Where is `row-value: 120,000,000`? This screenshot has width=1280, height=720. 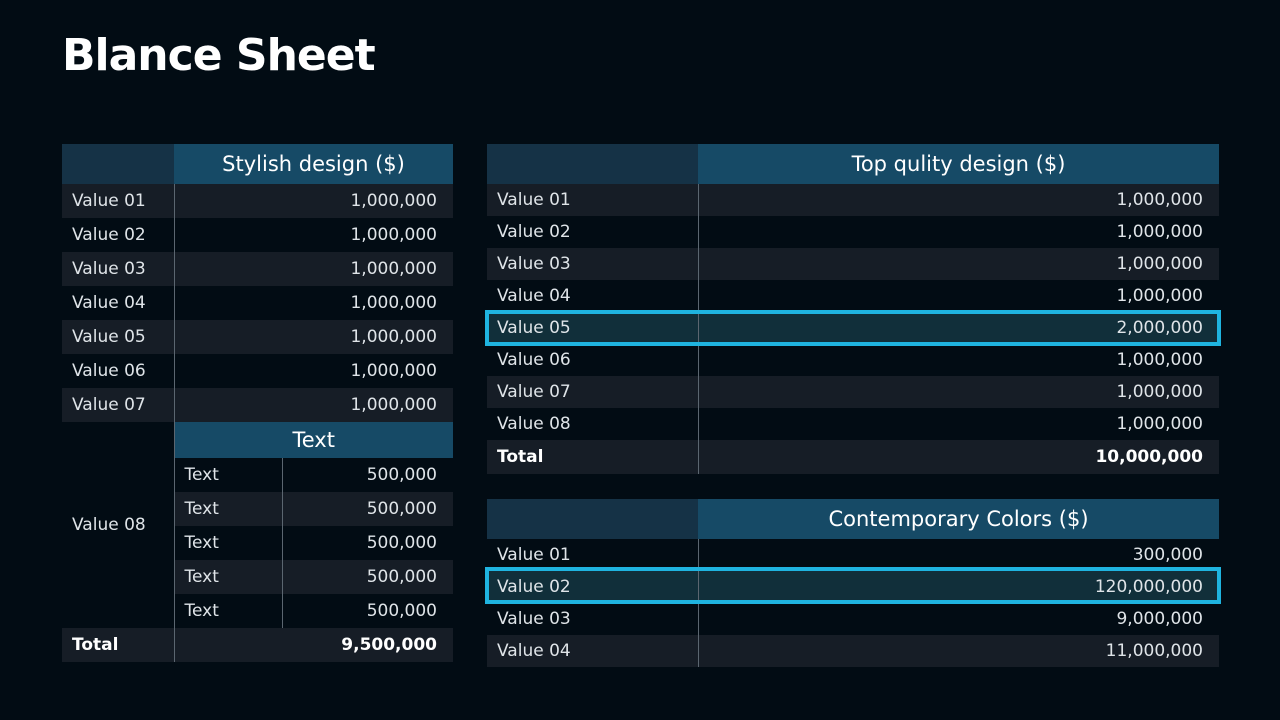
row-value: 120,000,000 is located at coordinates (958, 587).